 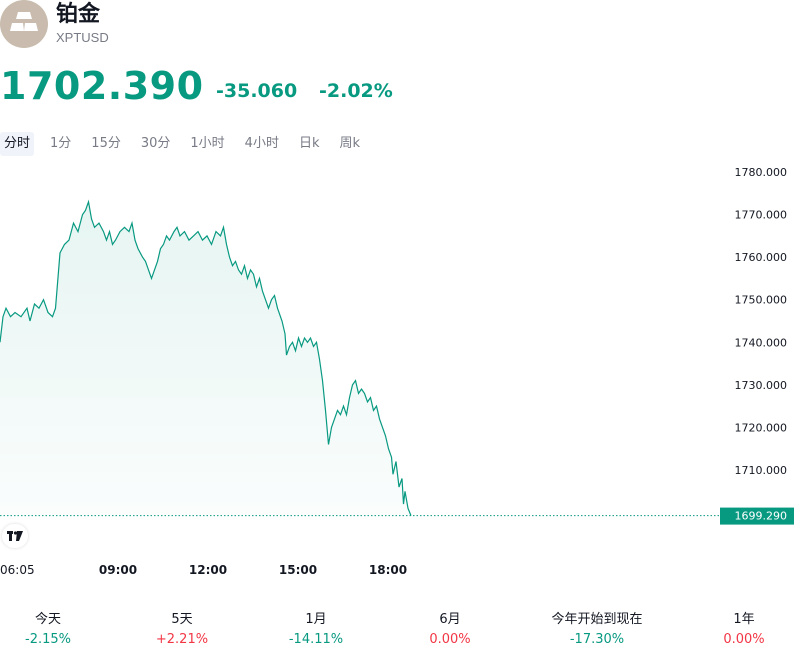 What do you see at coordinates (450, 630) in the screenshot?
I see `perf-6m: 6月 0.00%` at bounding box center [450, 630].